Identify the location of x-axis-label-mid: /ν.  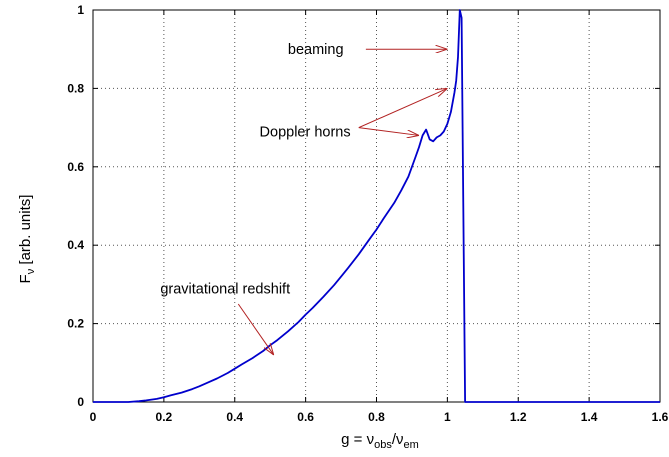
(398, 439).